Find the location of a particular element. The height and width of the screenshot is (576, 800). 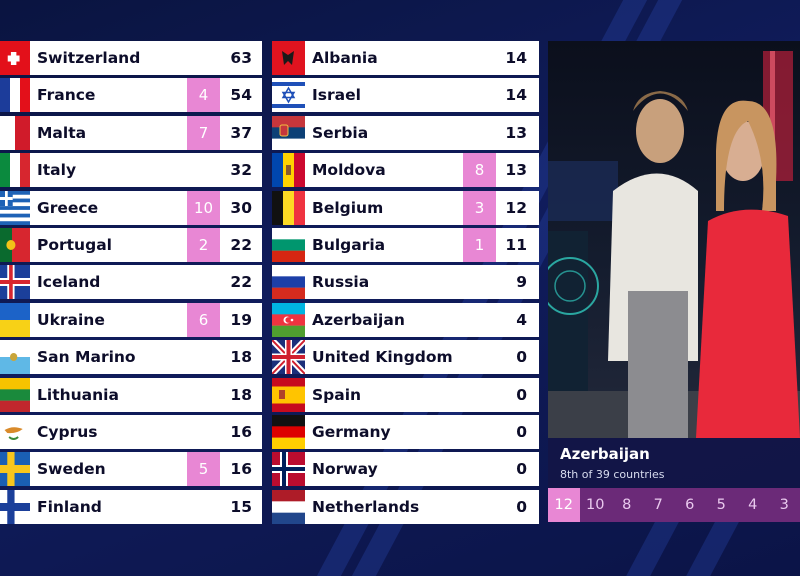

scoreboard-row: Azerbaijan 4 is located at coordinates (405, 319).